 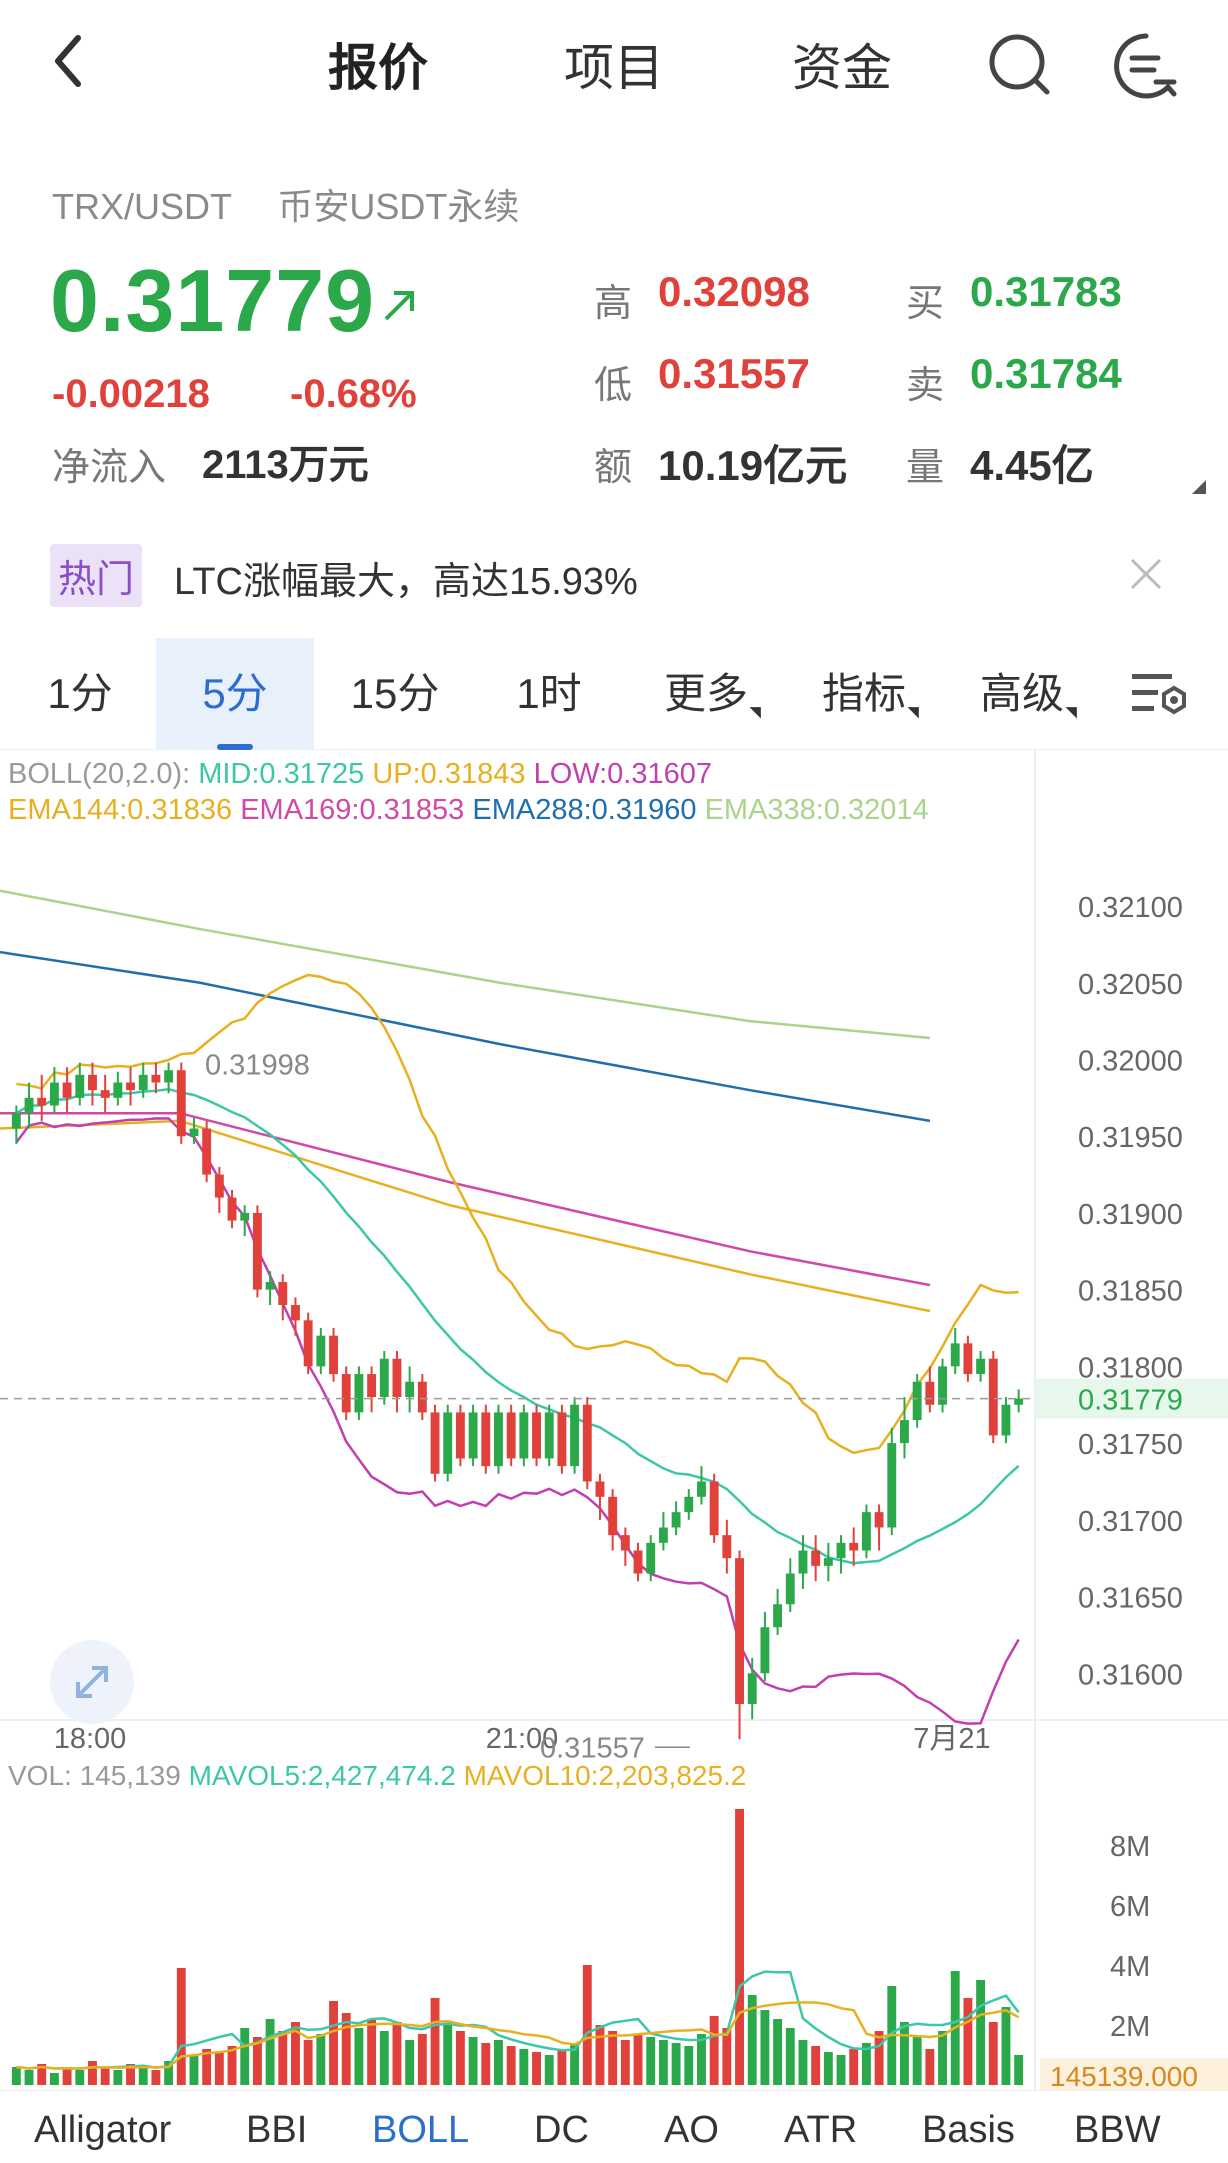 What do you see at coordinates (142, 206) in the screenshot?
I see `pair-name: TRX/USDT` at bounding box center [142, 206].